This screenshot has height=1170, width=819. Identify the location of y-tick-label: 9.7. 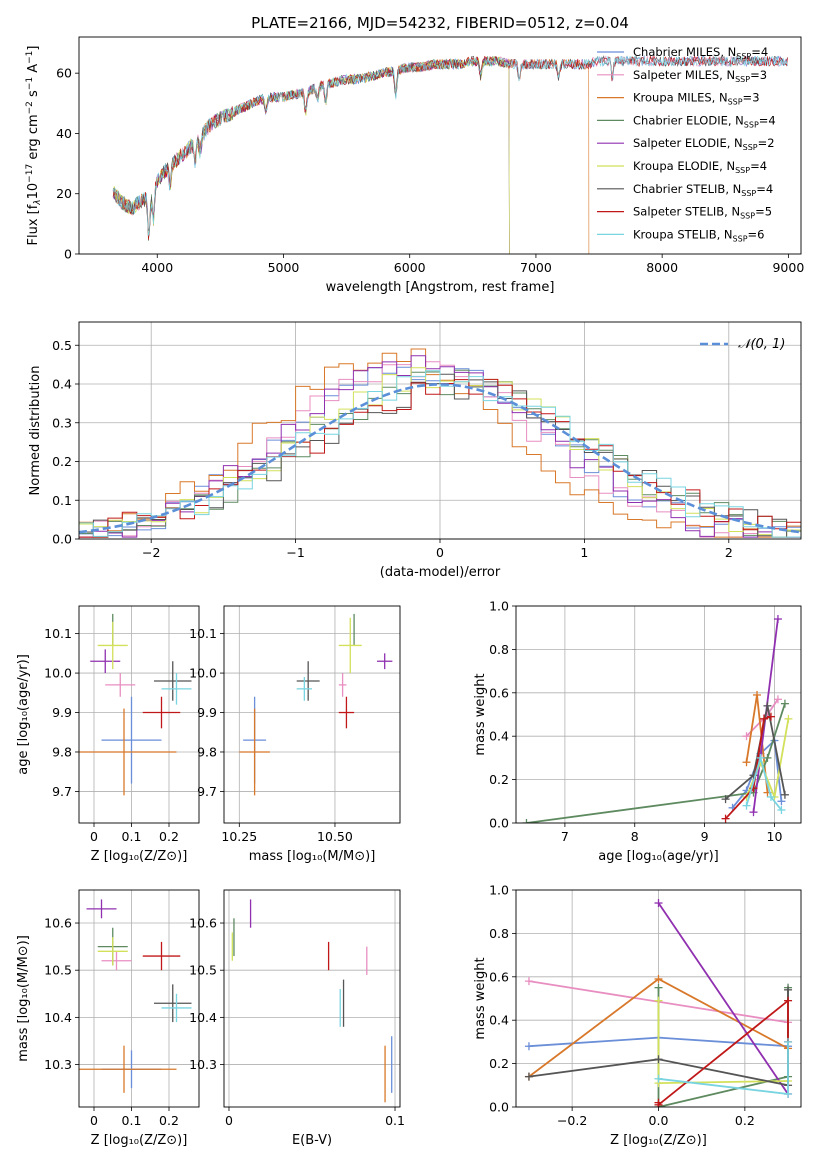
(207, 791).